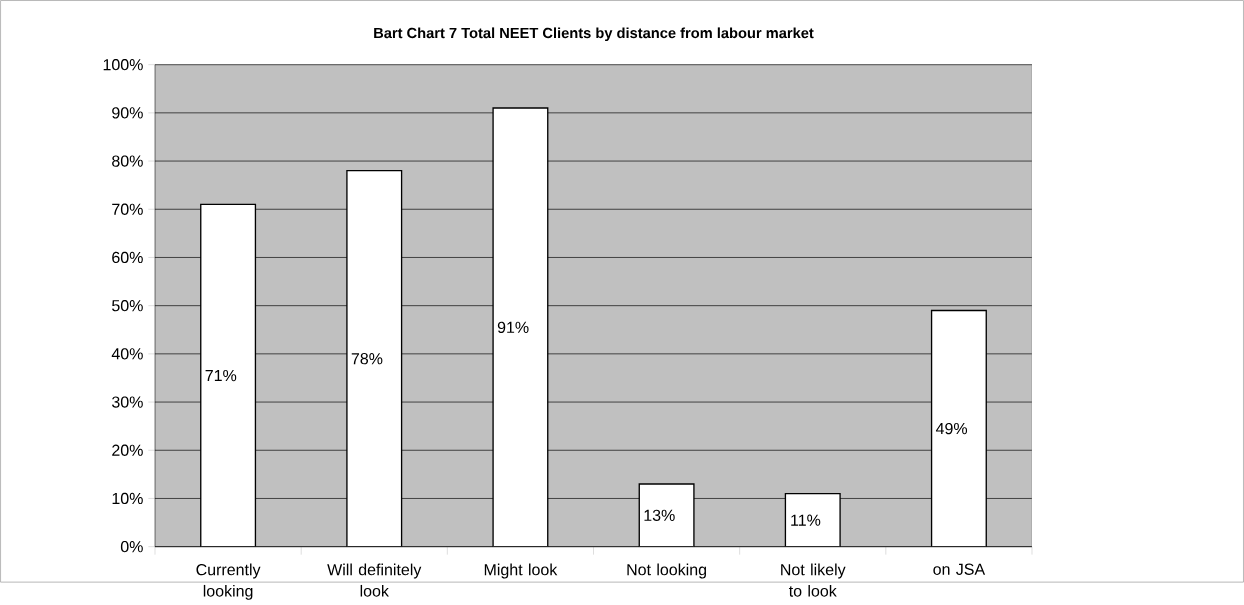  I want to click on y-tick-label: 70%, so click(127, 209).